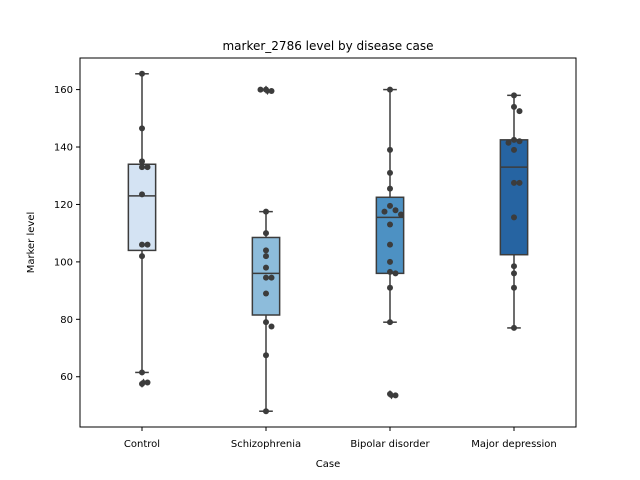 Image resolution: width=640 pixels, height=480 pixels. I want to click on y-tick-label: 80, so click(66, 320).